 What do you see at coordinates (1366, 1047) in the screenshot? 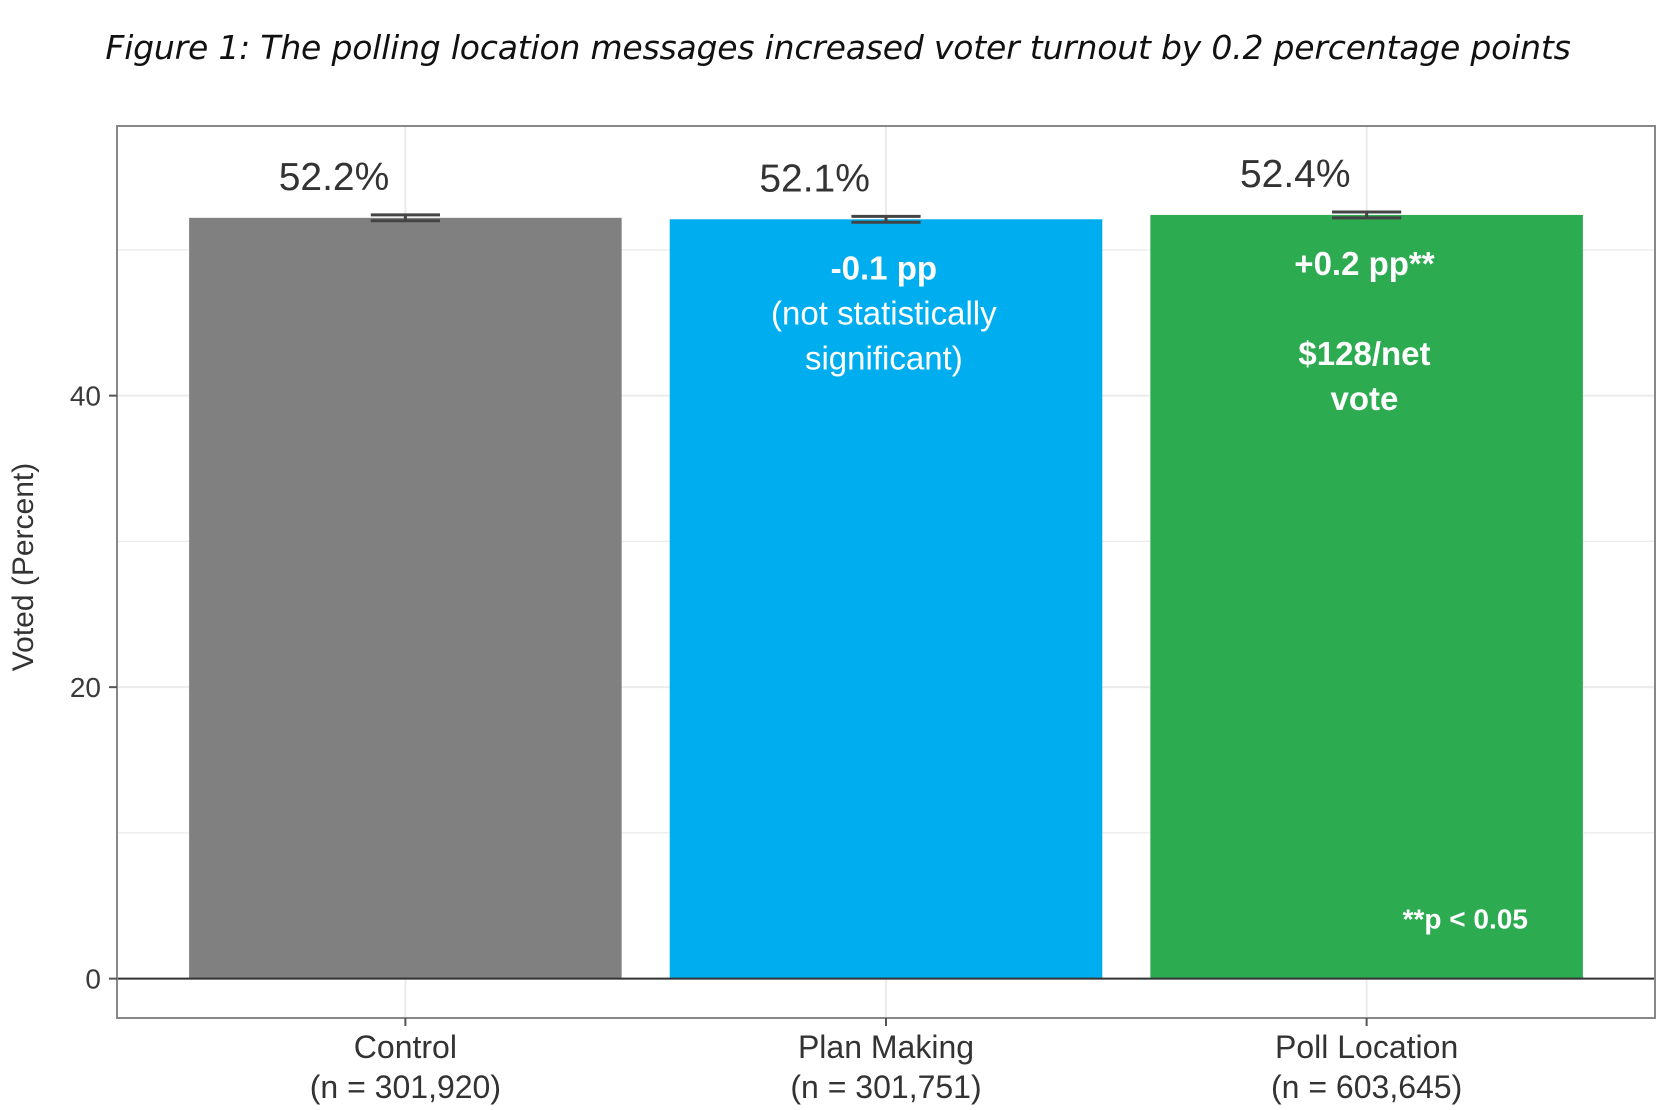
I see `x-tick-label: Poll Location` at bounding box center [1366, 1047].